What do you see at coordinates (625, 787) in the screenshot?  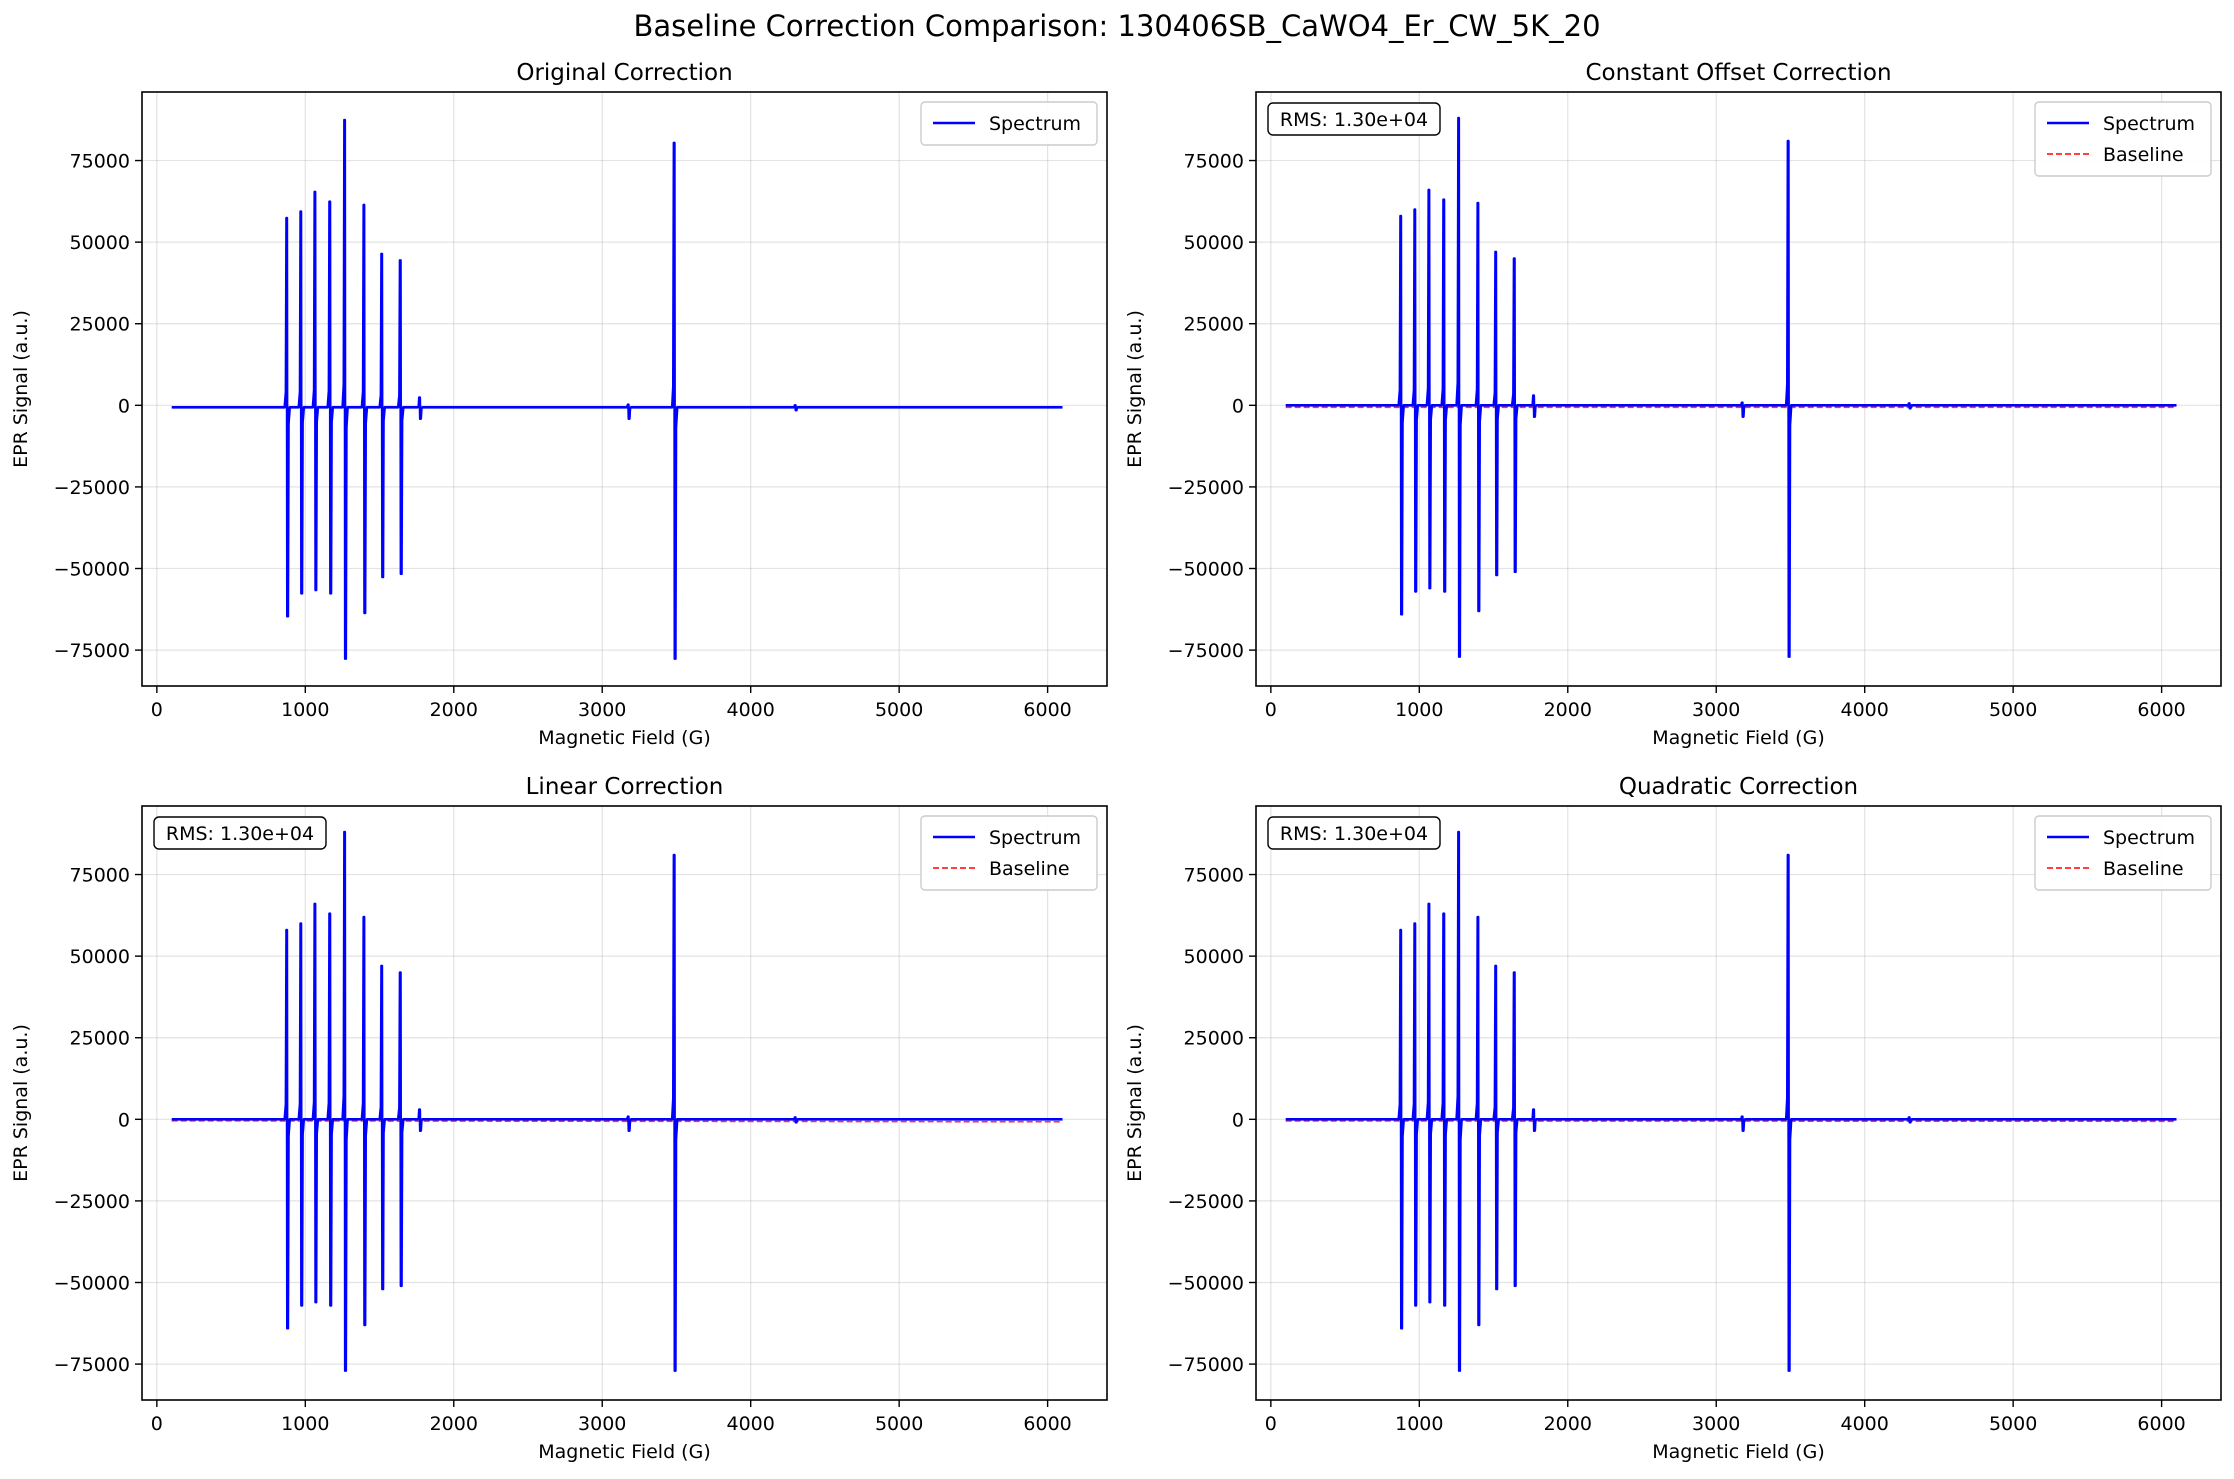 I see `subplot-title: Linear Correction` at bounding box center [625, 787].